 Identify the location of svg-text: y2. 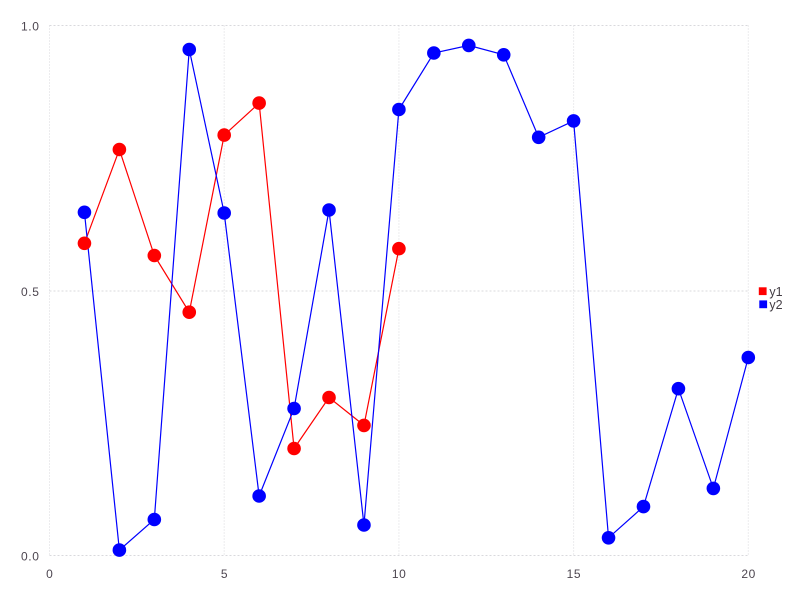
(775, 305).